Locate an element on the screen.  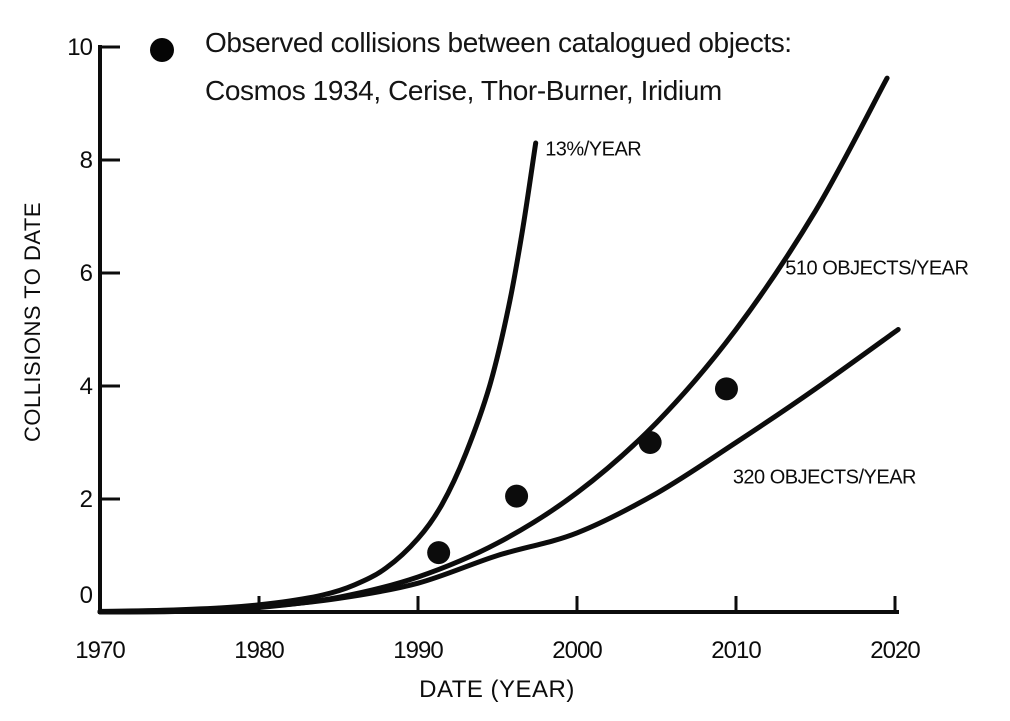
curve-label-13-year: 13%/YEAR is located at coordinates (593, 150).